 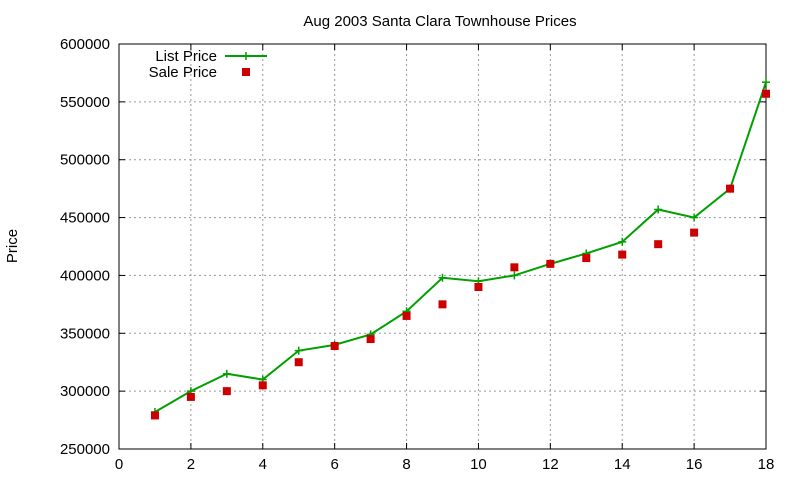 I want to click on x-tick-label: 12, so click(x=550, y=464).